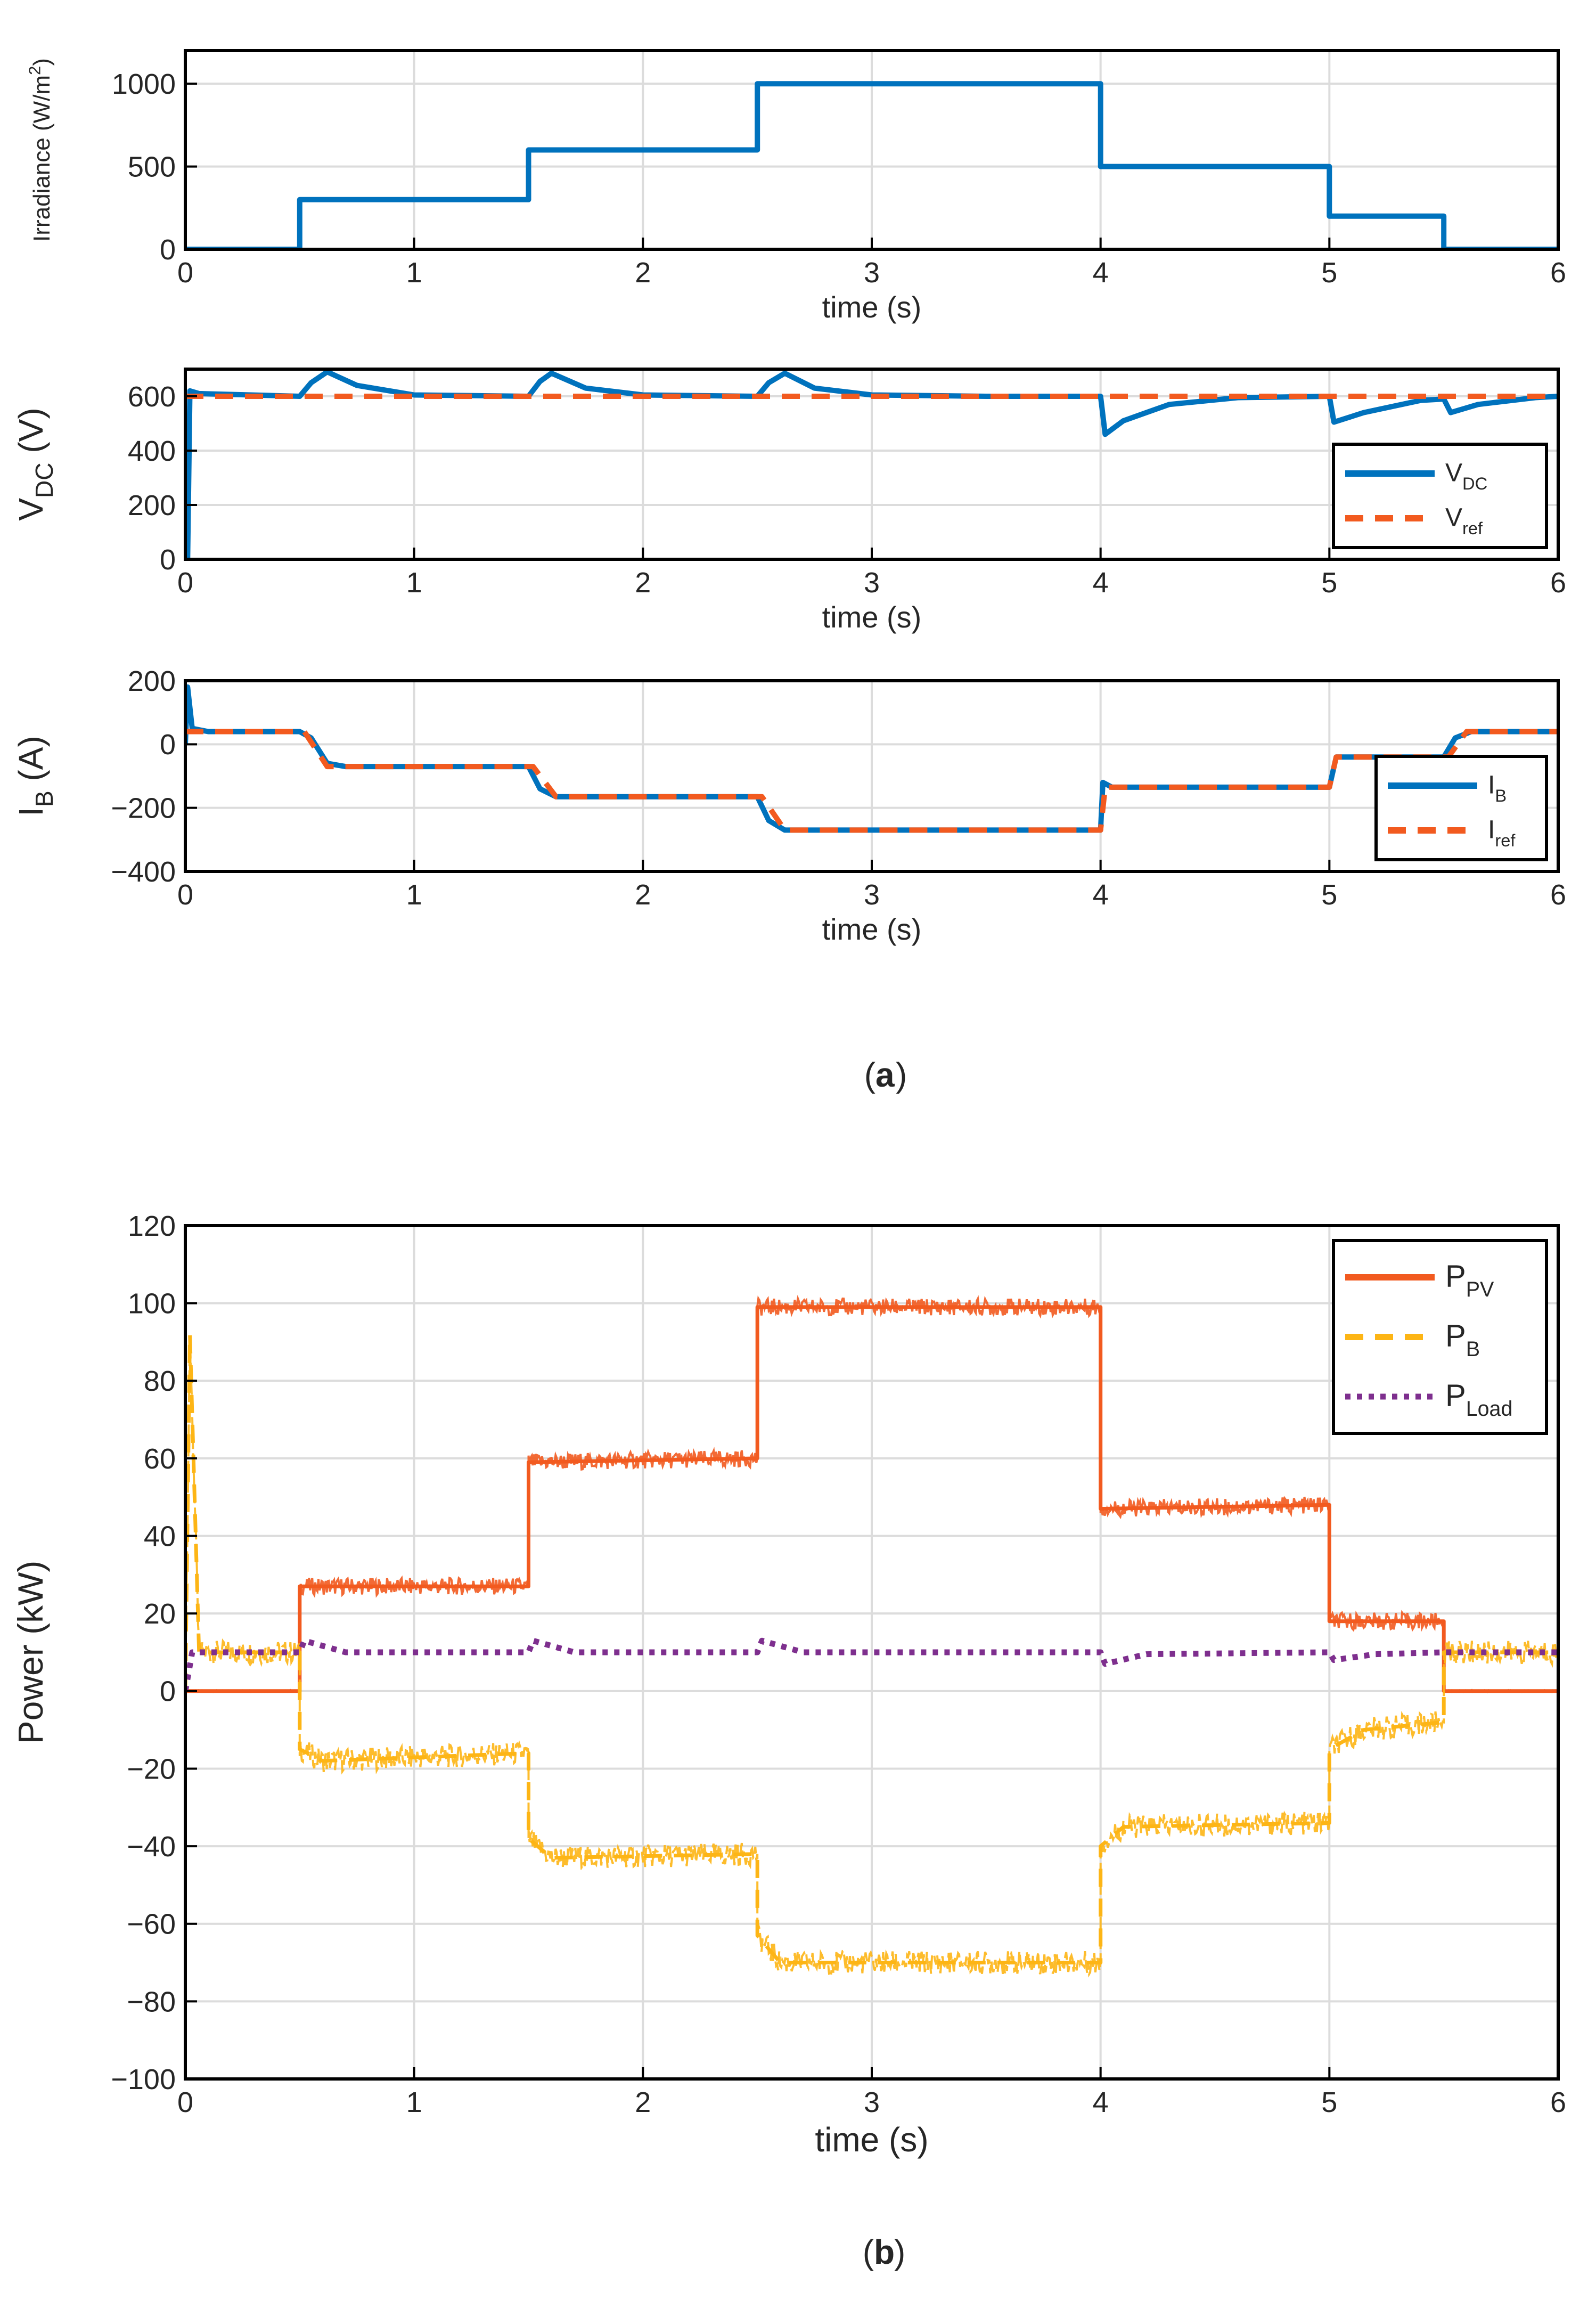  Describe the element at coordinates (160, 1536) in the screenshot. I see `y-tick-label: 40` at that location.